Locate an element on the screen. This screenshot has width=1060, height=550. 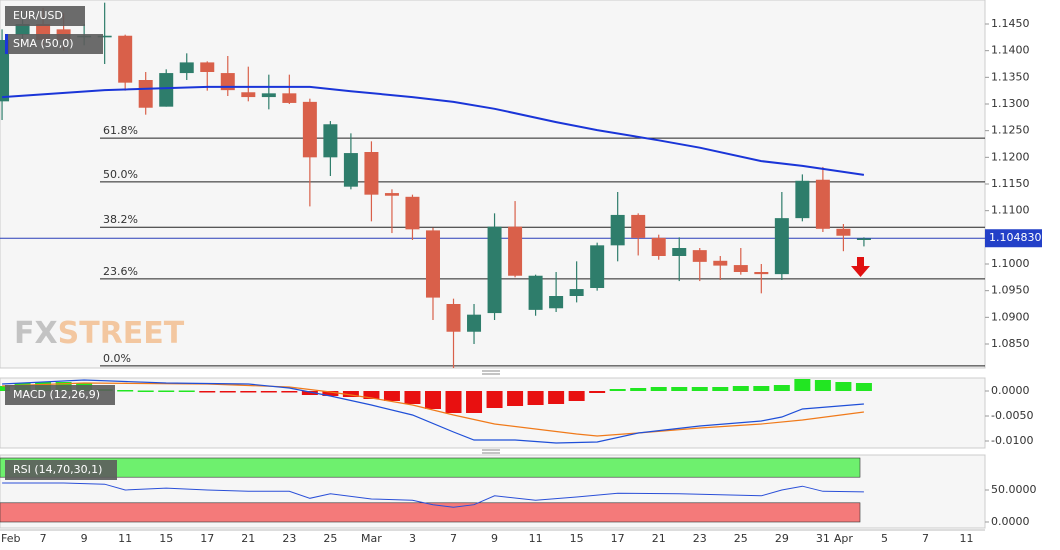
macd-line is located at coordinates (433, 411).